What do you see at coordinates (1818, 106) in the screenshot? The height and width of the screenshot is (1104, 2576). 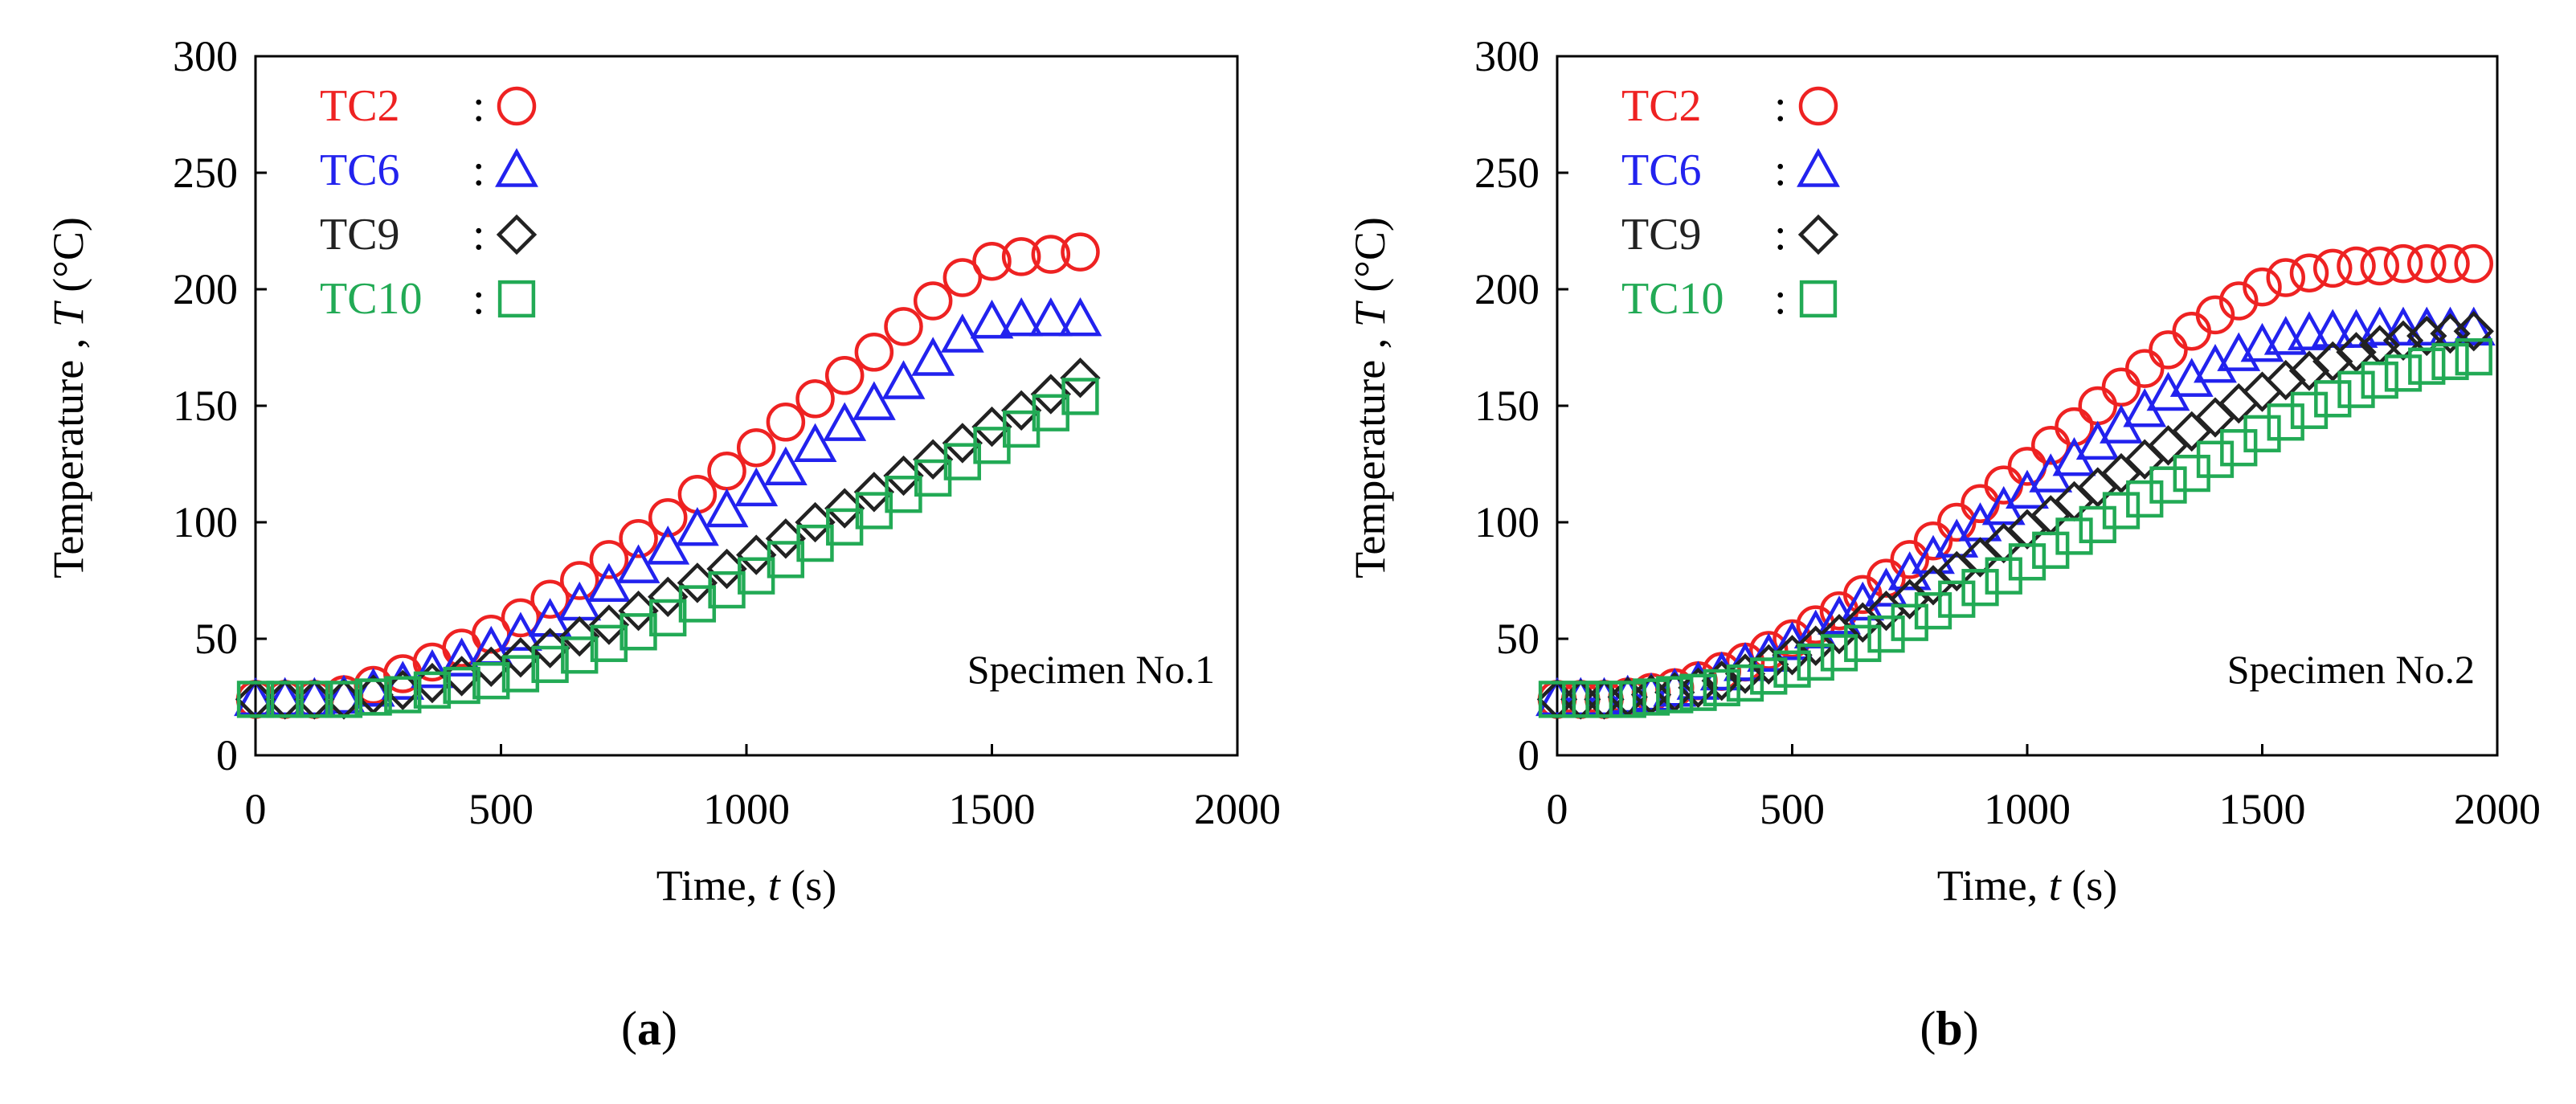 I see `legend-marker-TC2` at bounding box center [1818, 106].